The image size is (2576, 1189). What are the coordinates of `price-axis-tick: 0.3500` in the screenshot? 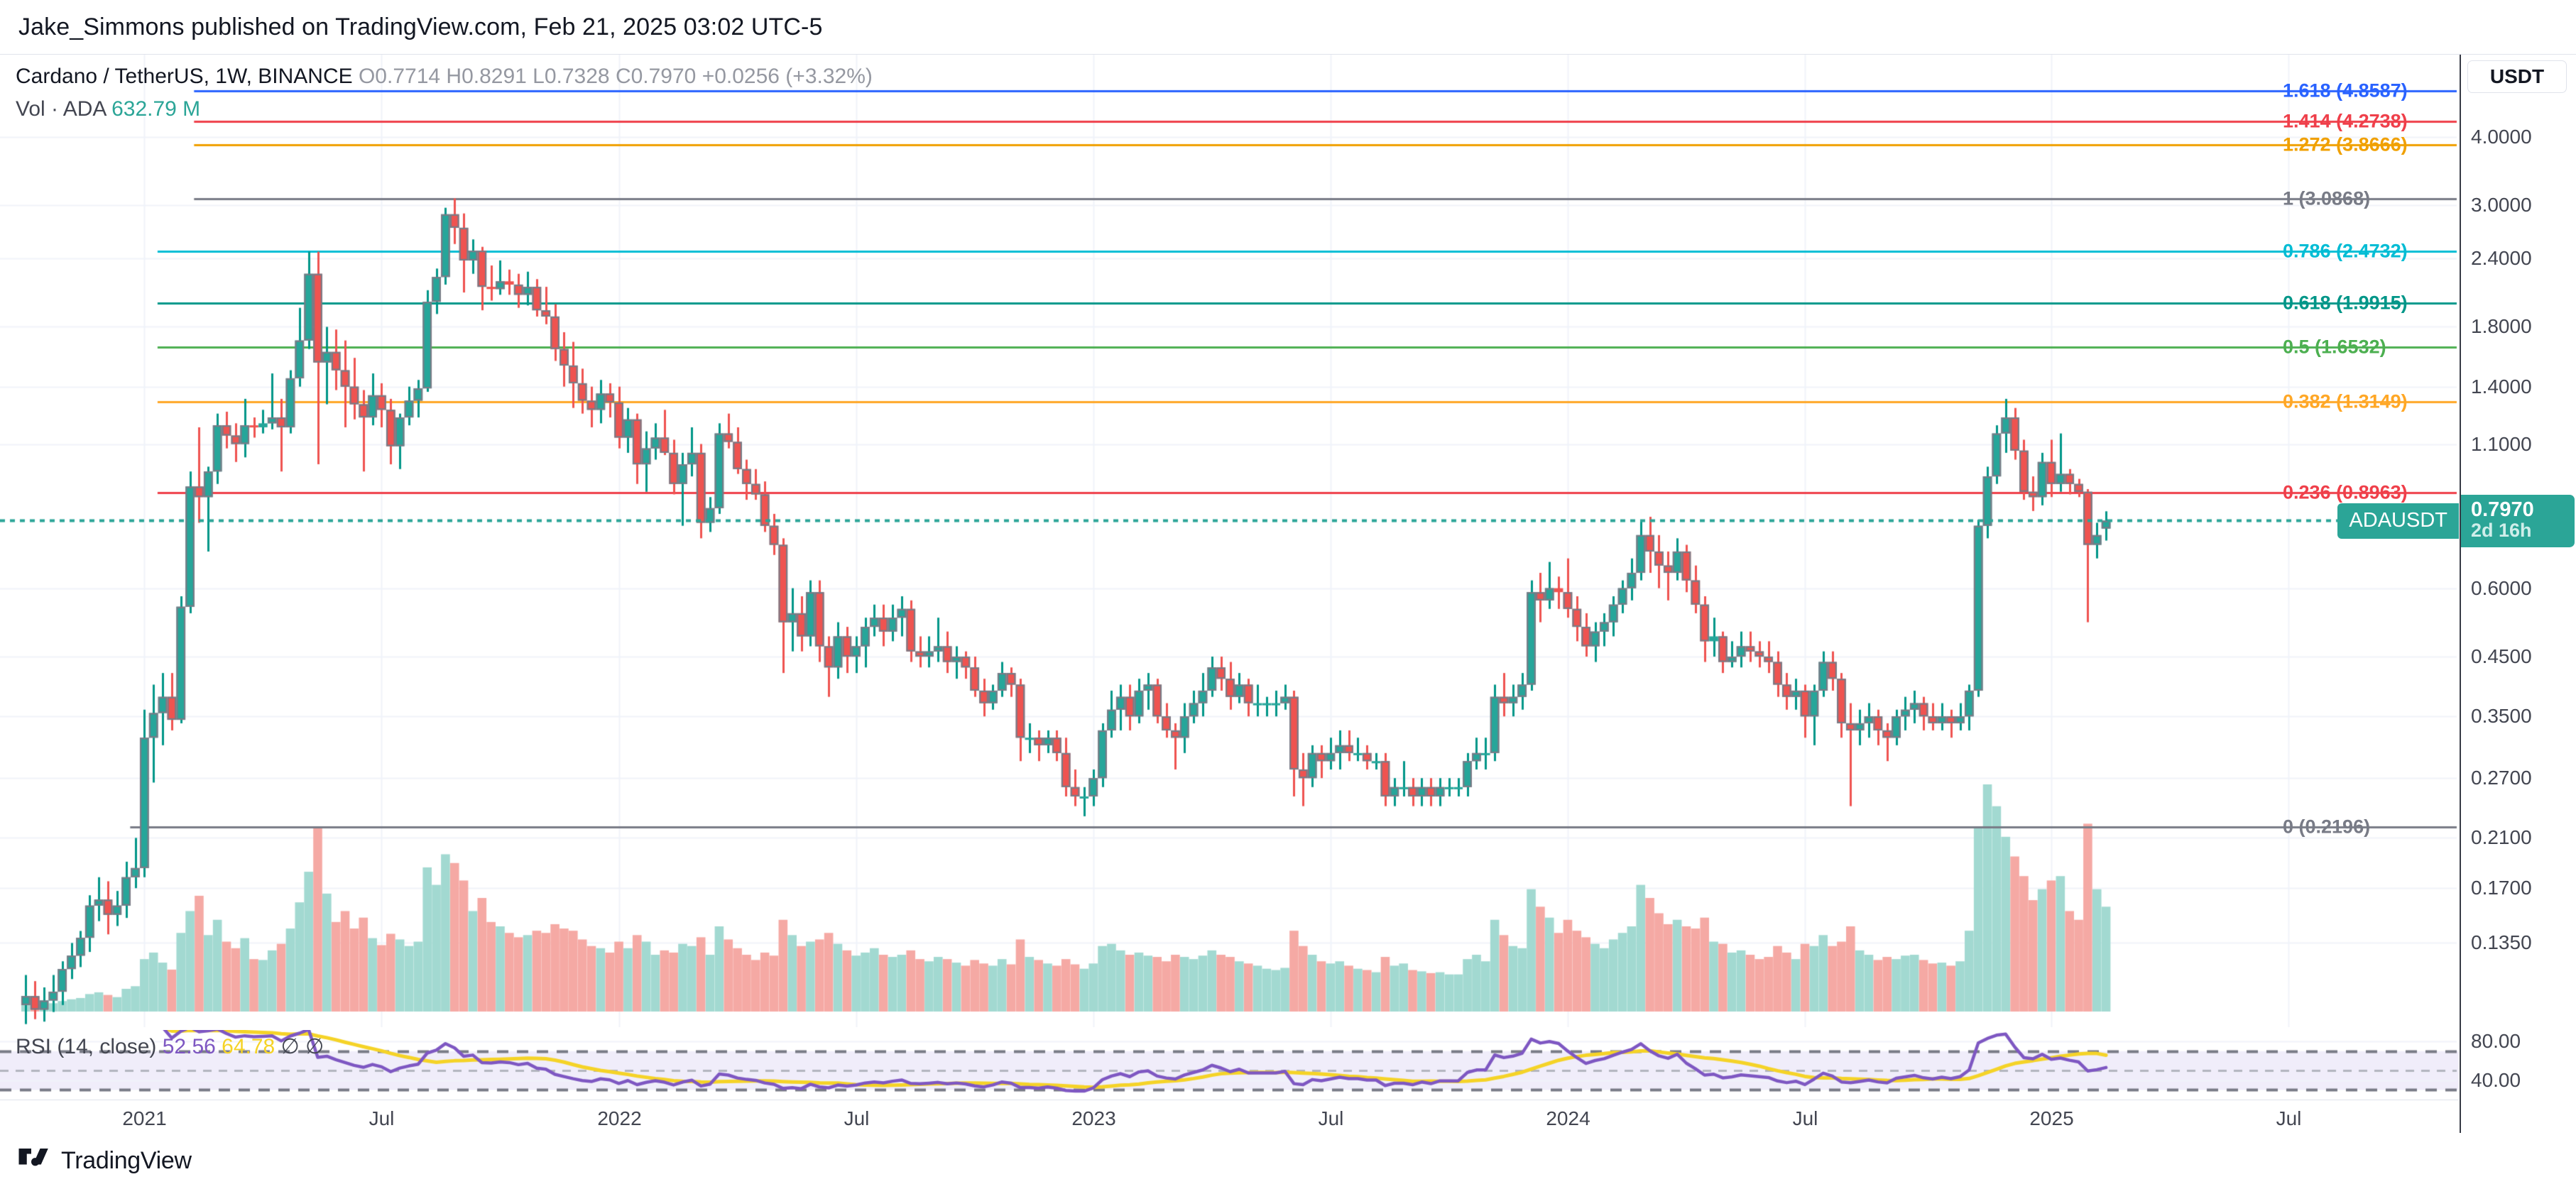 It's located at (2501, 716).